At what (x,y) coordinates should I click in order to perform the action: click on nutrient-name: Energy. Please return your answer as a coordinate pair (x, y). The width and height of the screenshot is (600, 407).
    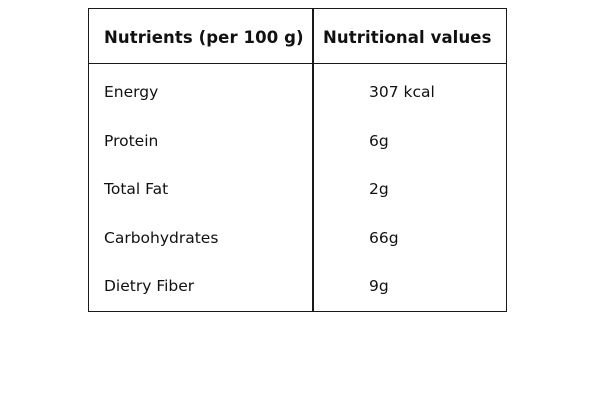
    Looking at the image, I should click on (131, 92).